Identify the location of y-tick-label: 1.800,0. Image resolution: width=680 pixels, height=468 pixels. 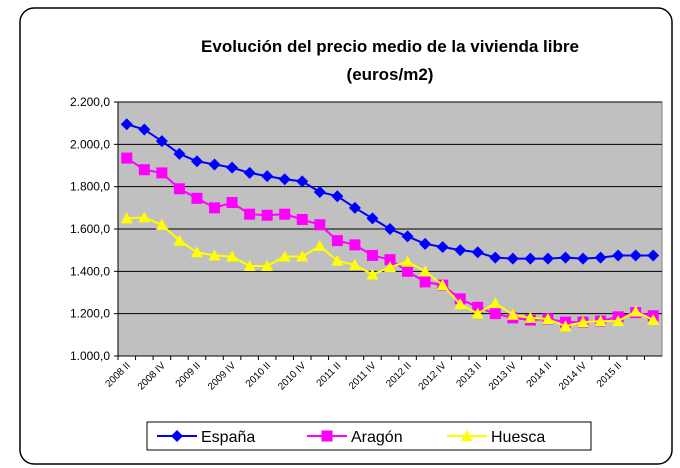
(90, 187).